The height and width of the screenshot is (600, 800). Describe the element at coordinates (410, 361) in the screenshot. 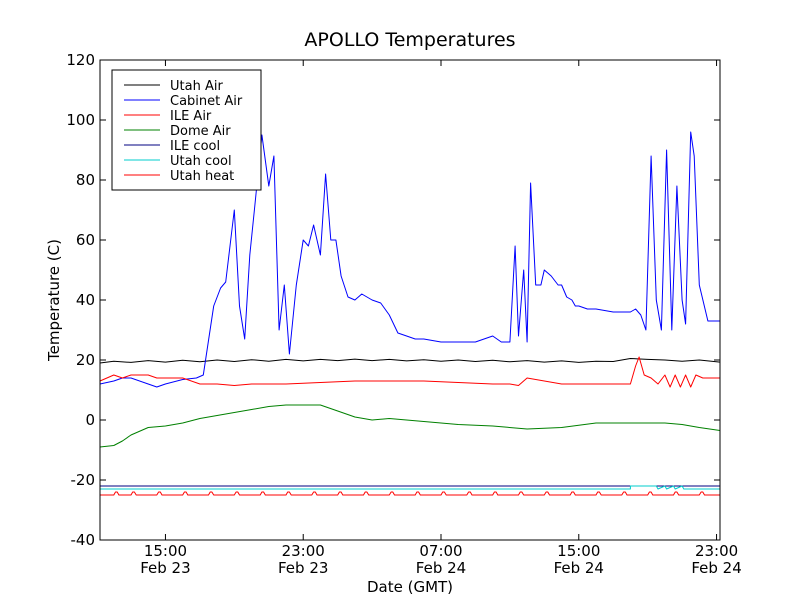

I see `series-line-utah-air` at that location.